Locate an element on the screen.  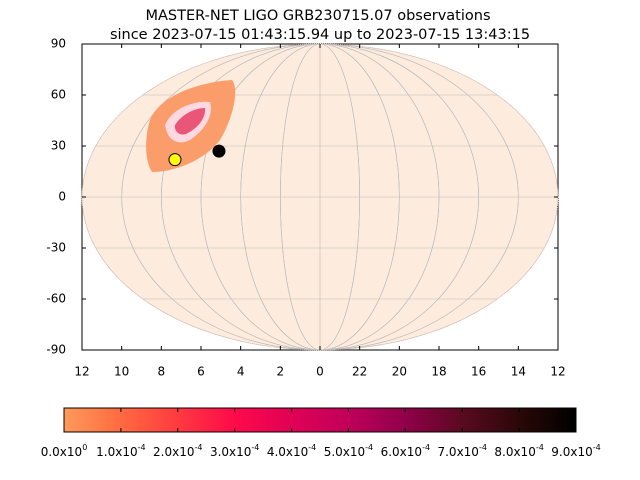
x-tick-label: 0 is located at coordinates (320, 372).